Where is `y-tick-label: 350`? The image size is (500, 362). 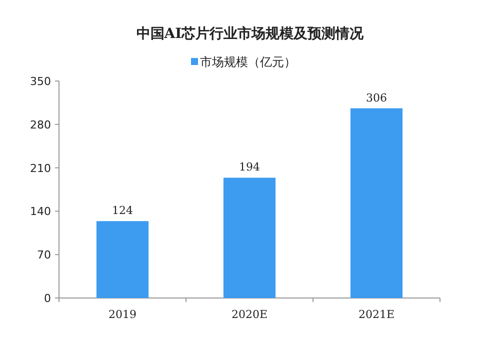
y-tick-label: 350 is located at coordinates (40, 81).